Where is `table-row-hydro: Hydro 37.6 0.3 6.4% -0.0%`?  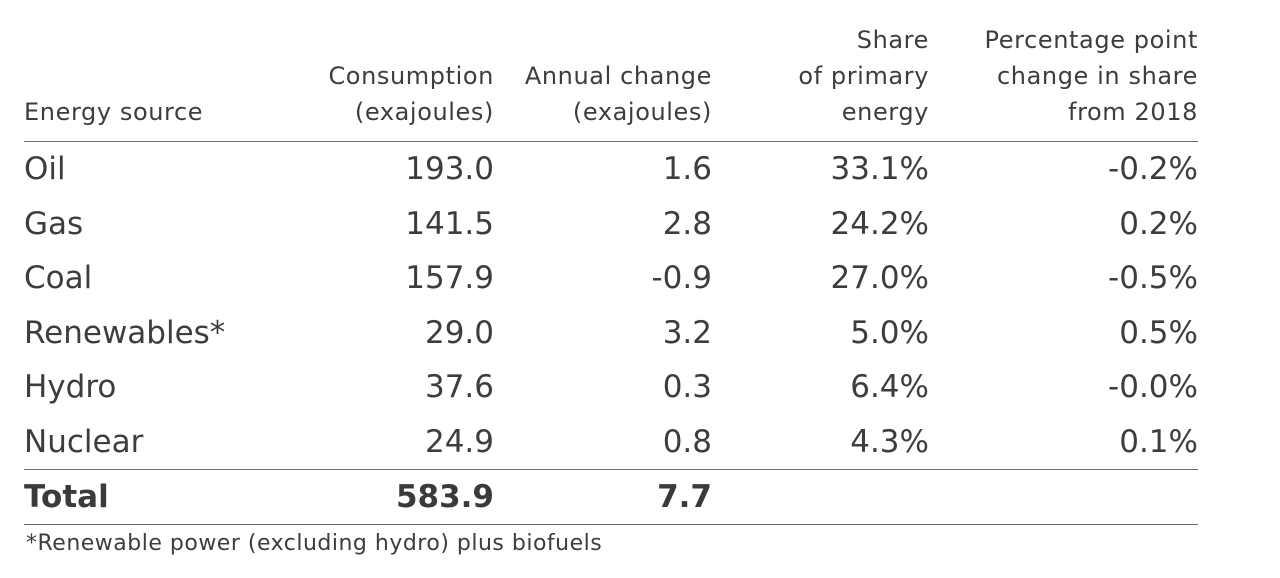 table-row-hydro: Hydro 37.6 0.3 6.4% -0.0% is located at coordinates (611, 387).